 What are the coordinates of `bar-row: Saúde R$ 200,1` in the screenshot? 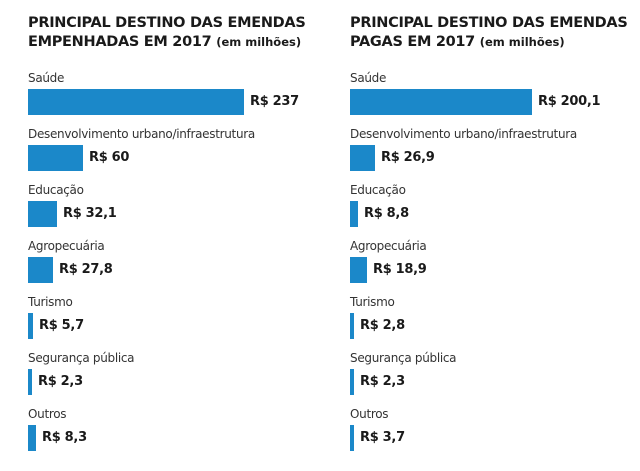 It's located at (495, 99).